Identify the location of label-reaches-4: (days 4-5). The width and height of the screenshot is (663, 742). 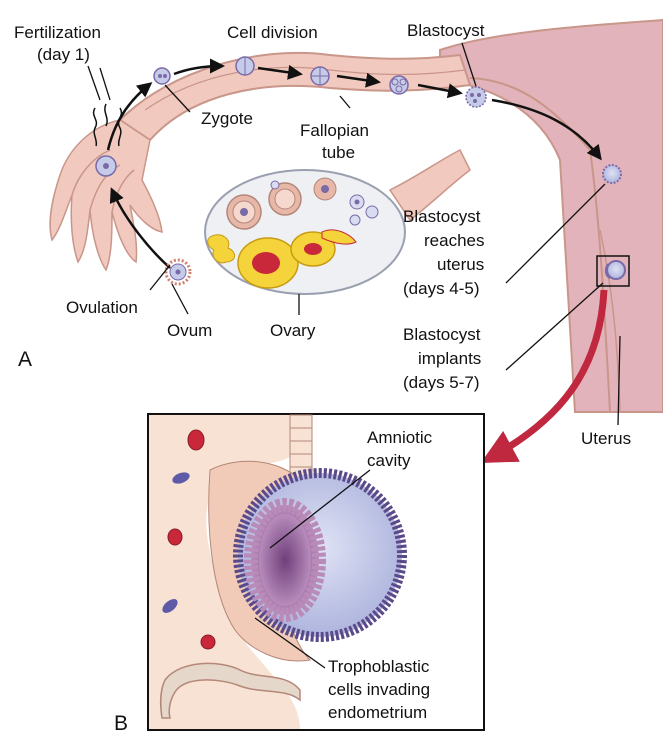
(441, 288).